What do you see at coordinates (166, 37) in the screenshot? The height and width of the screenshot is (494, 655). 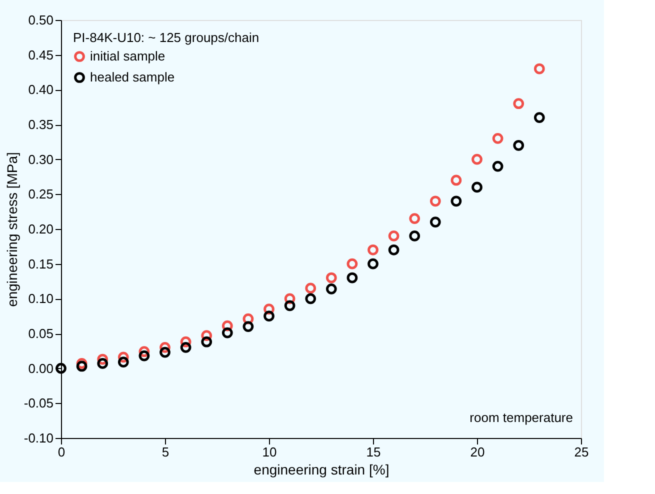 I see `legend-title: PI-84K-U10: ~ 125 groups/chain` at bounding box center [166, 37].